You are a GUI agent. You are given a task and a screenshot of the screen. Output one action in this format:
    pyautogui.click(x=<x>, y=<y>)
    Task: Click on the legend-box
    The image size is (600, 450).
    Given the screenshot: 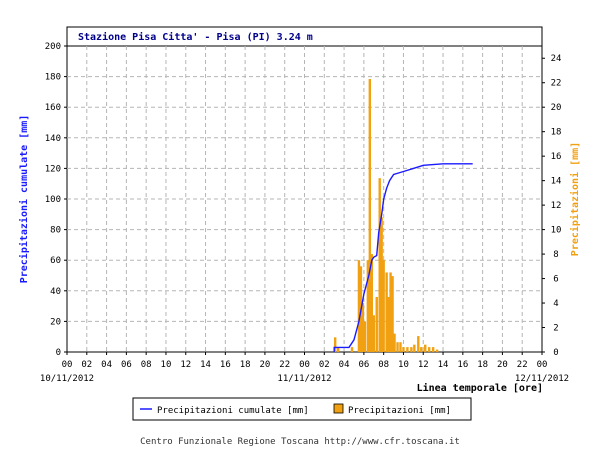 What is the action you would take?
    pyautogui.click(x=302, y=409)
    